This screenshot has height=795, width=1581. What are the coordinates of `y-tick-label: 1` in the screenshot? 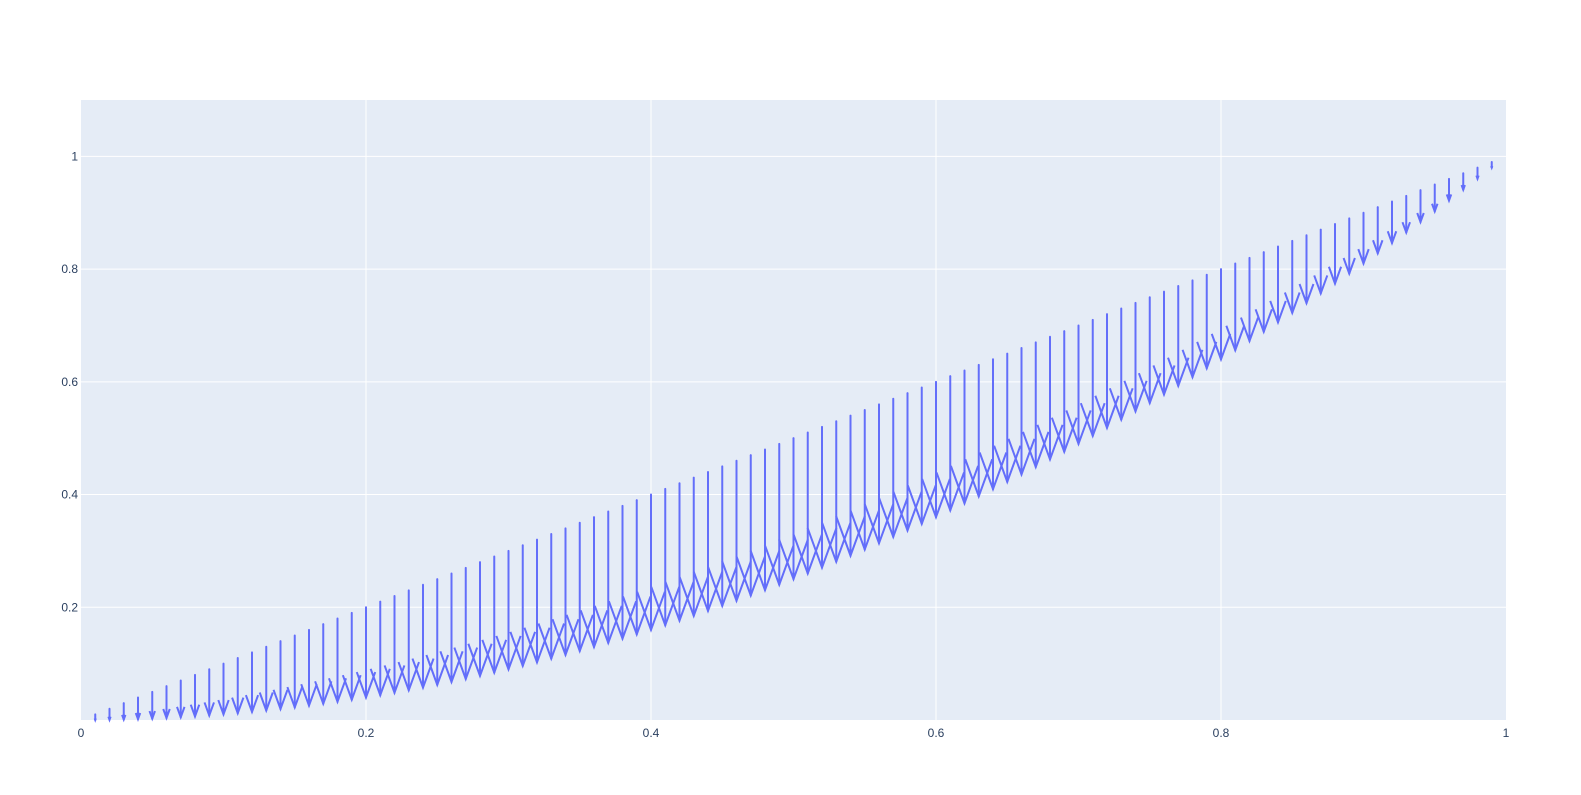 It's located at (74, 156).